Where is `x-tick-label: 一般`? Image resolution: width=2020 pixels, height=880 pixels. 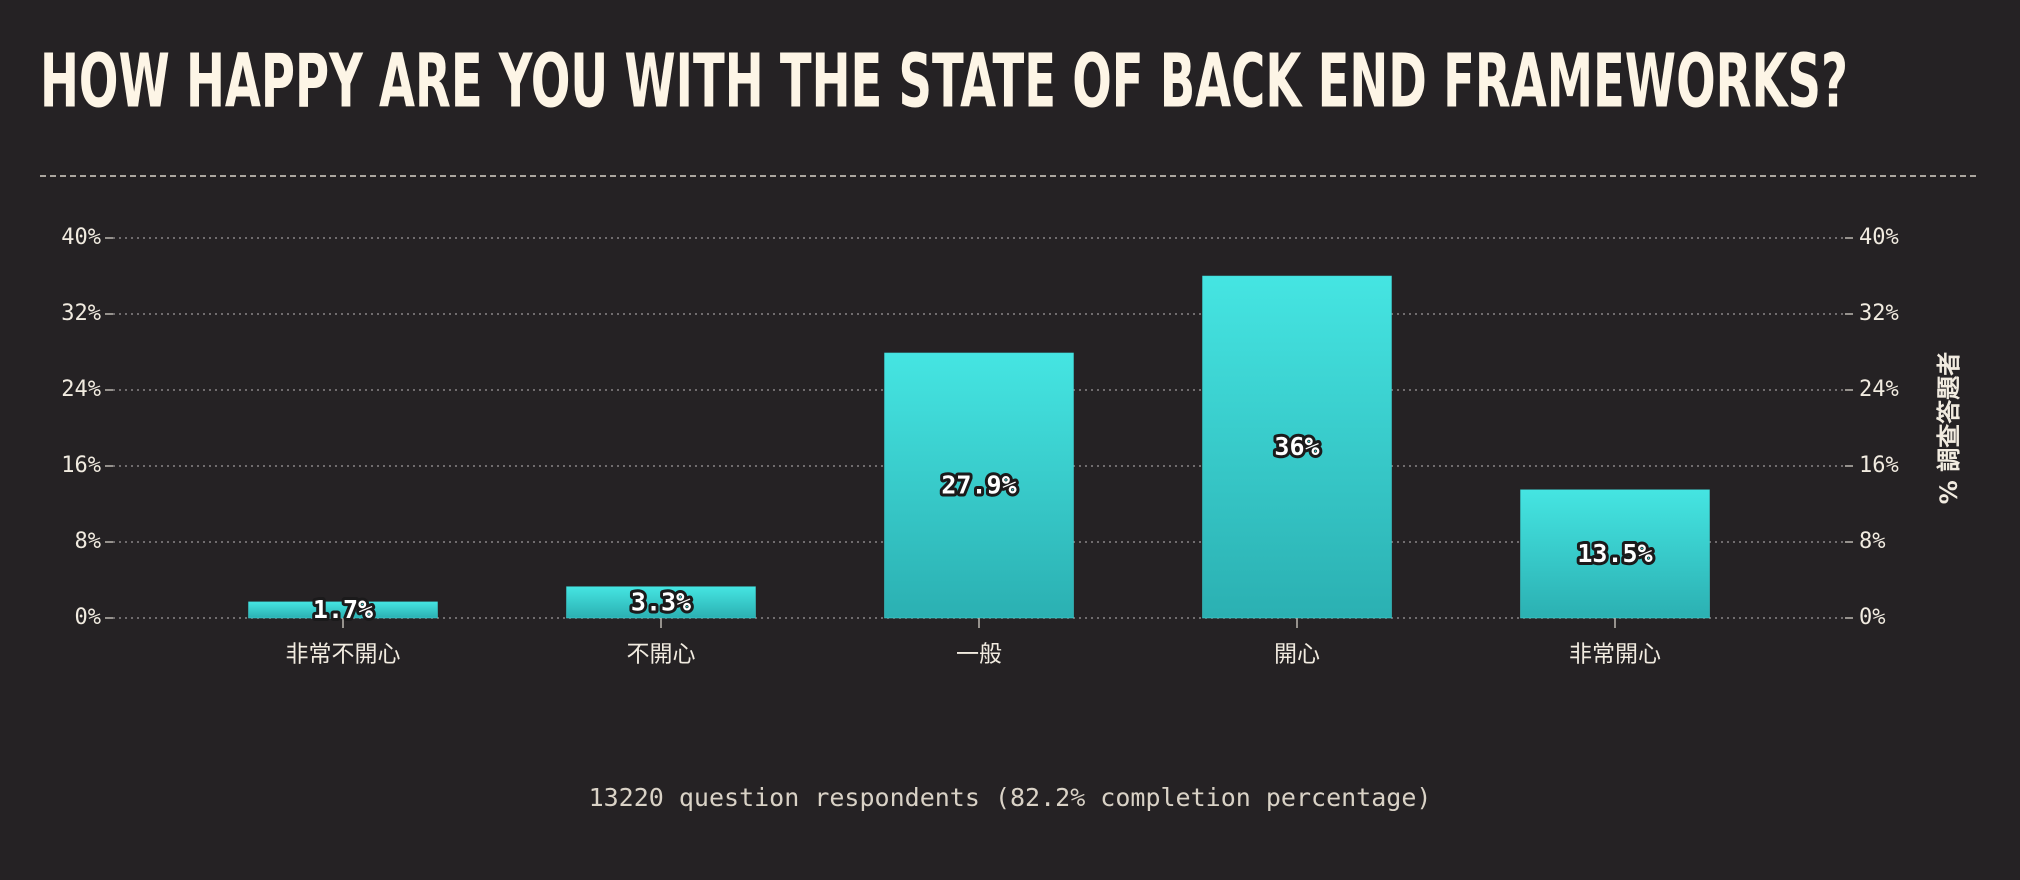 x-tick-label: 一般 is located at coordinates (979, 655).